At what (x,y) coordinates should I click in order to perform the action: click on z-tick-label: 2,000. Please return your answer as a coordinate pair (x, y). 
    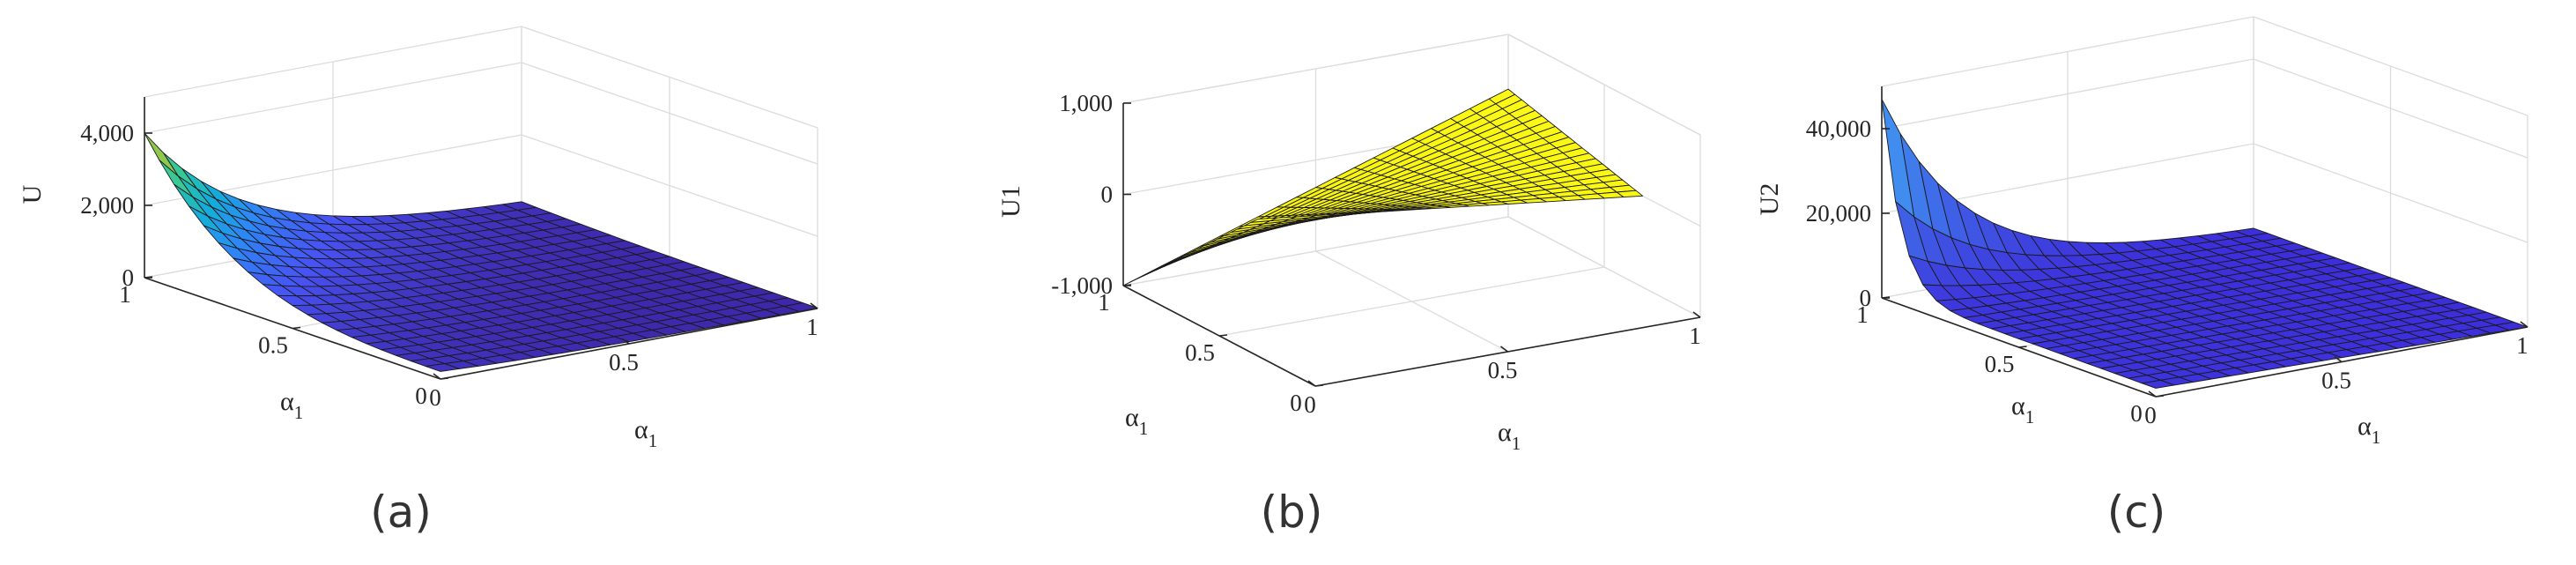
    Looking at the image, I should click on (107, 205).